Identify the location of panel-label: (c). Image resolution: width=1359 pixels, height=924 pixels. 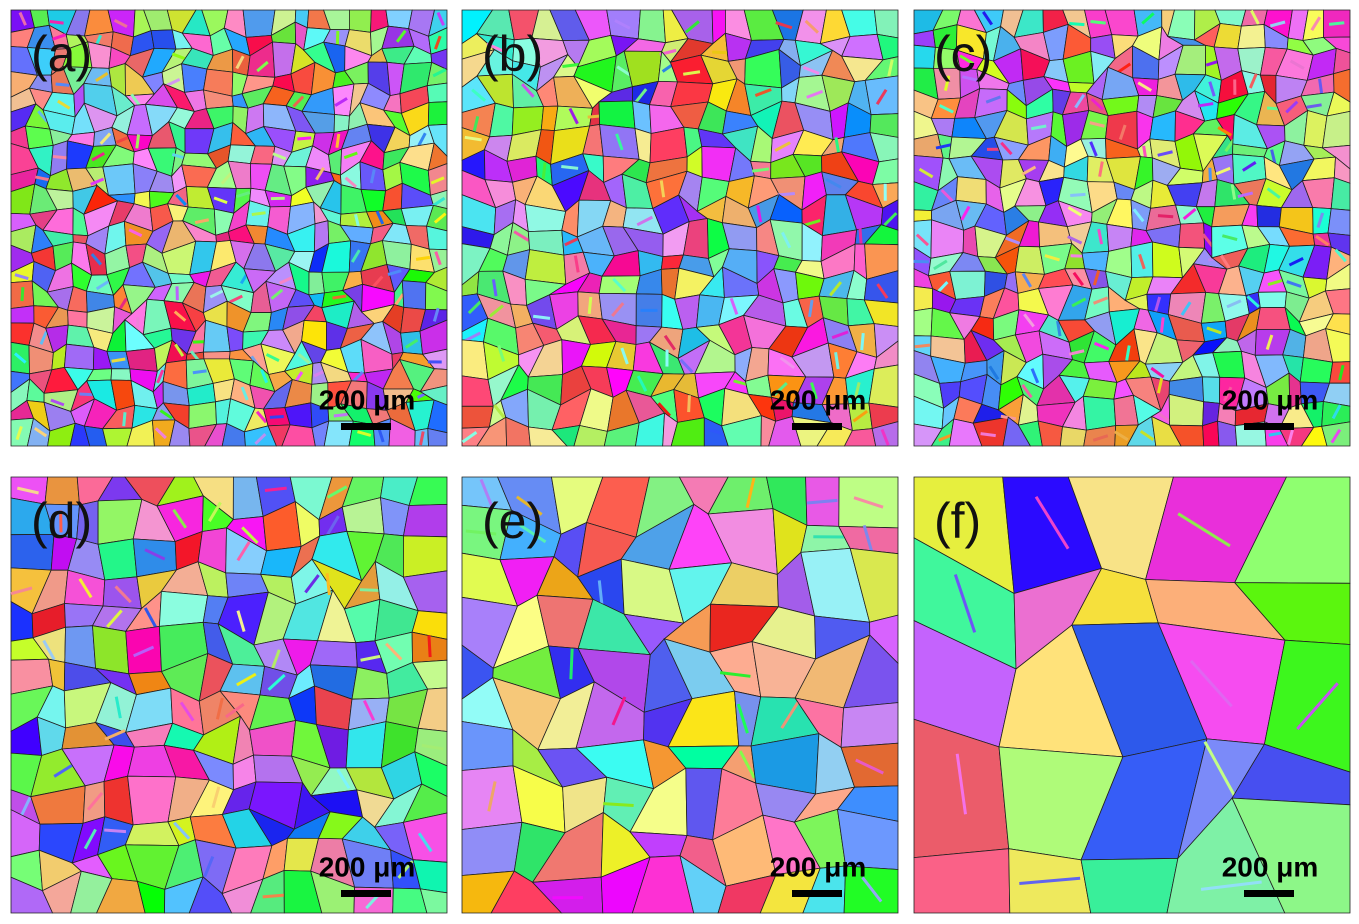
(963, 54).